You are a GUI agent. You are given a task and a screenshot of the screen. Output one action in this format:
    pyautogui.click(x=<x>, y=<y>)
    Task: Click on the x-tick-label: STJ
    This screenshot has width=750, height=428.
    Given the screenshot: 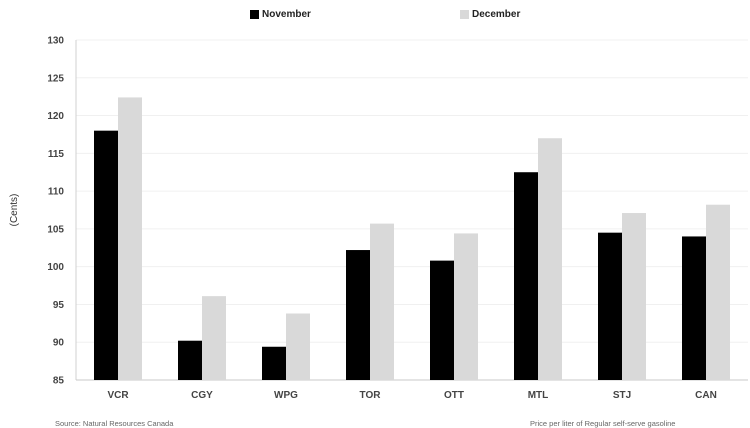 What is the action you would take?
    pyautogui.click(x=622, y=395)
    